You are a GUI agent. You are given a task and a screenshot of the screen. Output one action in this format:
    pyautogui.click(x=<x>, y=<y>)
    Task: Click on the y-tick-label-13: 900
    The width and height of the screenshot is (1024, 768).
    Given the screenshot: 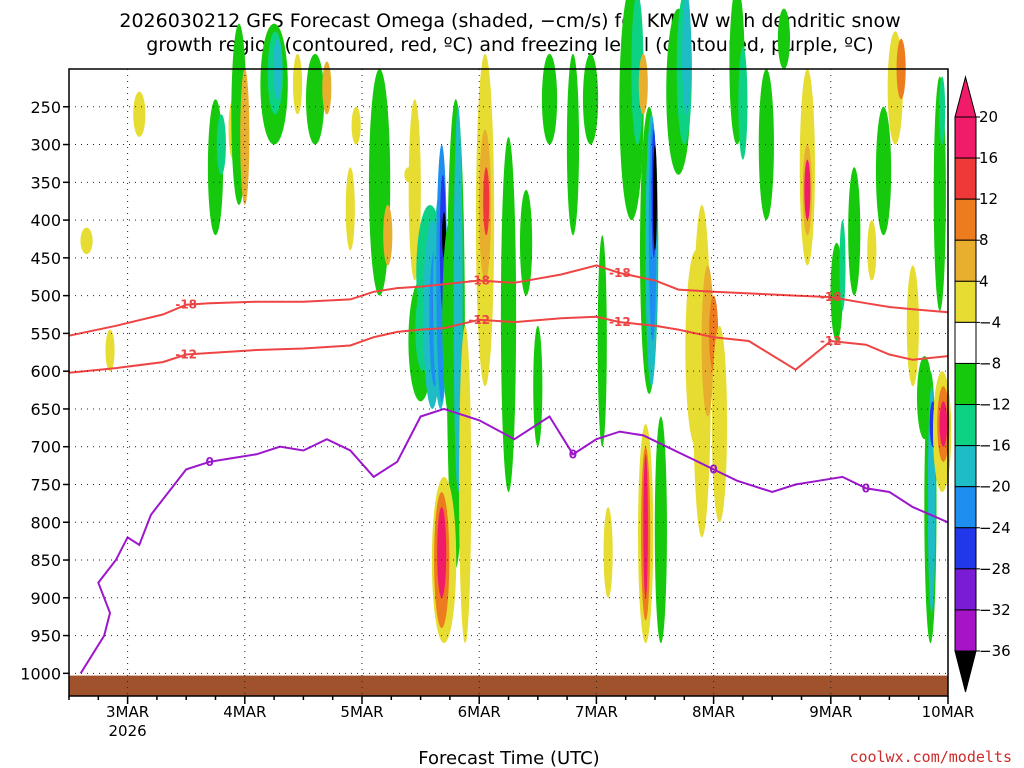 What is the action you would take?
    pyautogui.click(x=45, y=598)
    